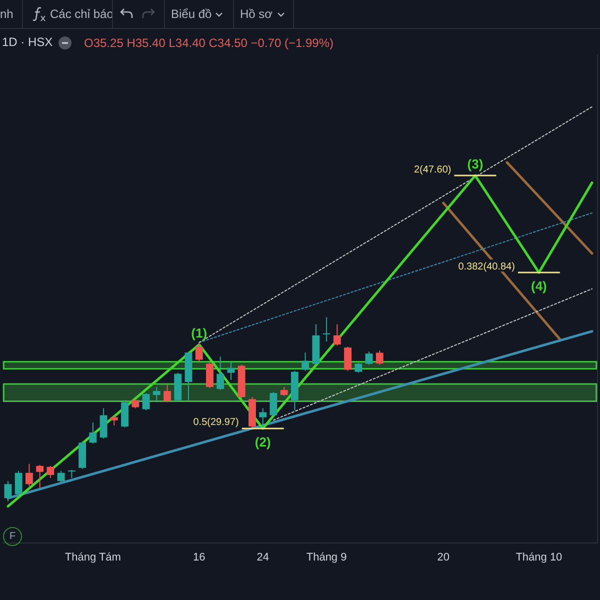 This screenshot has width=600, height=600. Describe the element at coordinates (486, 266) in the screenshot. I see `ref-line-label: 0.382(40.84)` at that location.